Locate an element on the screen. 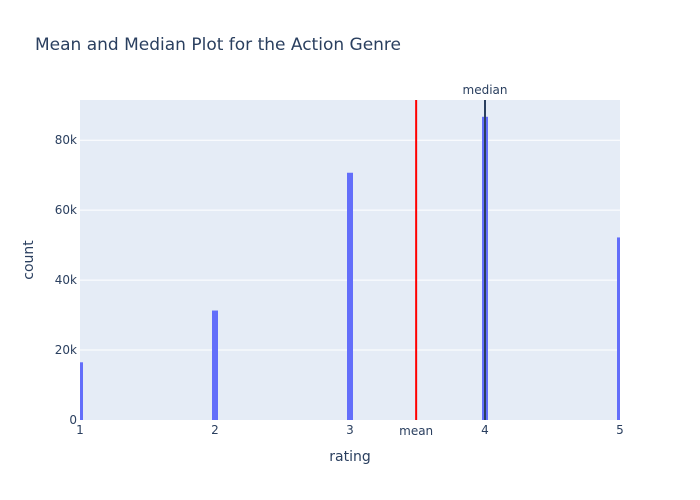 The image size is (700, 500). x-tick-label: 3 is located at coordinates (350, 430).